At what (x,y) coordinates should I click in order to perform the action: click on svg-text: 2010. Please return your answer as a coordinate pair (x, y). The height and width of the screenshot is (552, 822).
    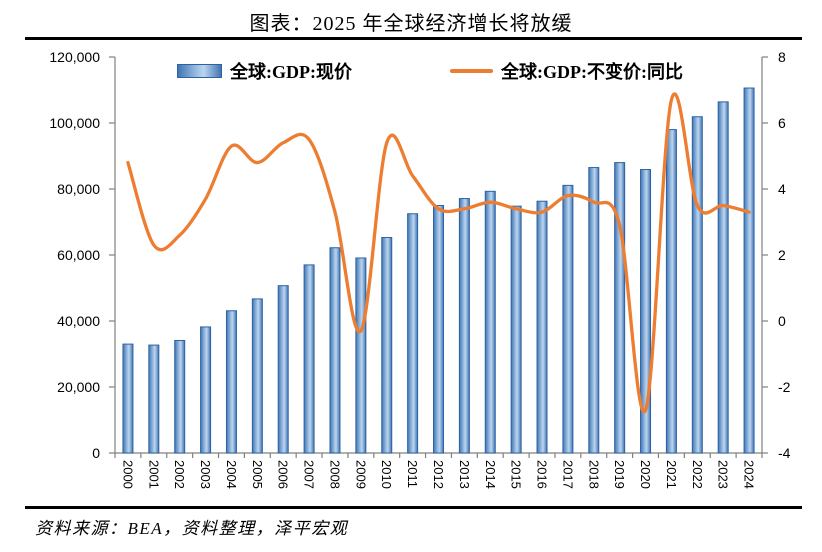
    Looking at the image, I should click on (386, 474).